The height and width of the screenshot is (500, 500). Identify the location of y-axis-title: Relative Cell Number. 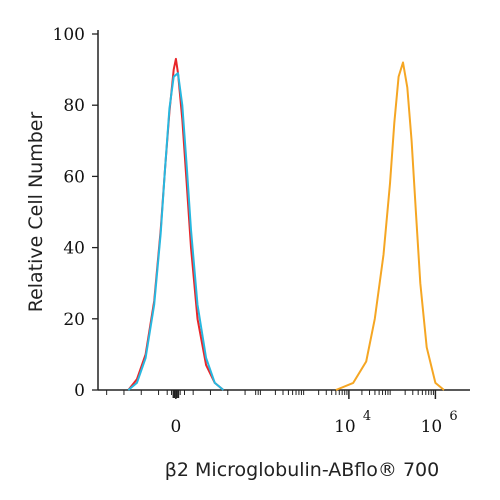
(36, 212).